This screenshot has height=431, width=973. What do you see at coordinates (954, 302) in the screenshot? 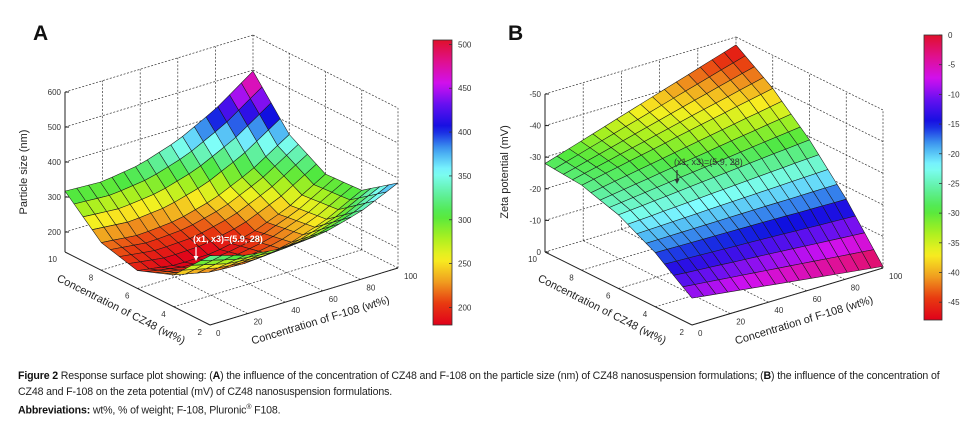
I see `colorbar-tick-label: -45` at bounding box center [954, 302].